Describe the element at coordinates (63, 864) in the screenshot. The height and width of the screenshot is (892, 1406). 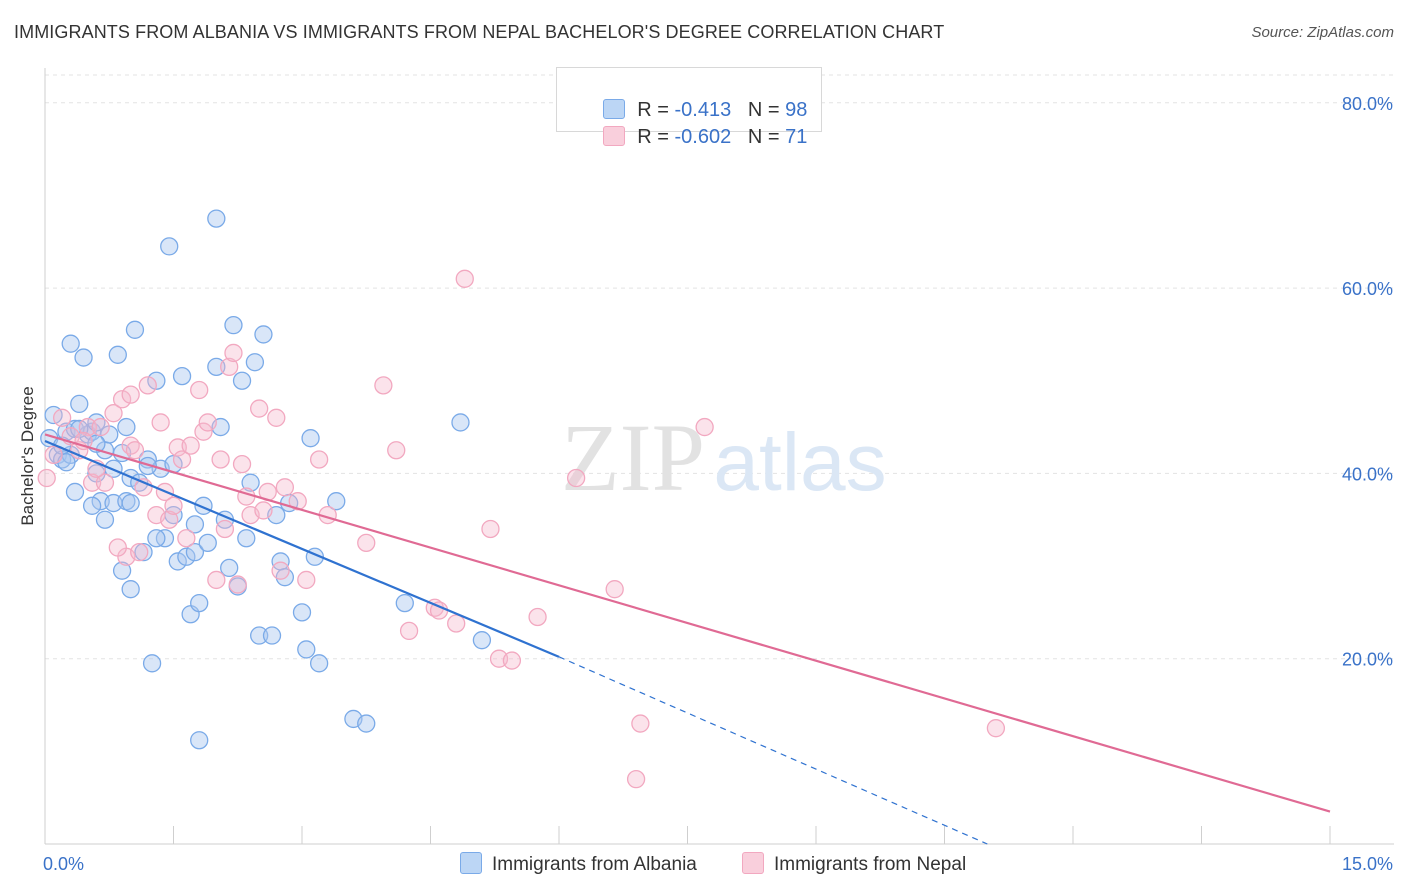
I see `x-tick-label: 0.0%` at that location.